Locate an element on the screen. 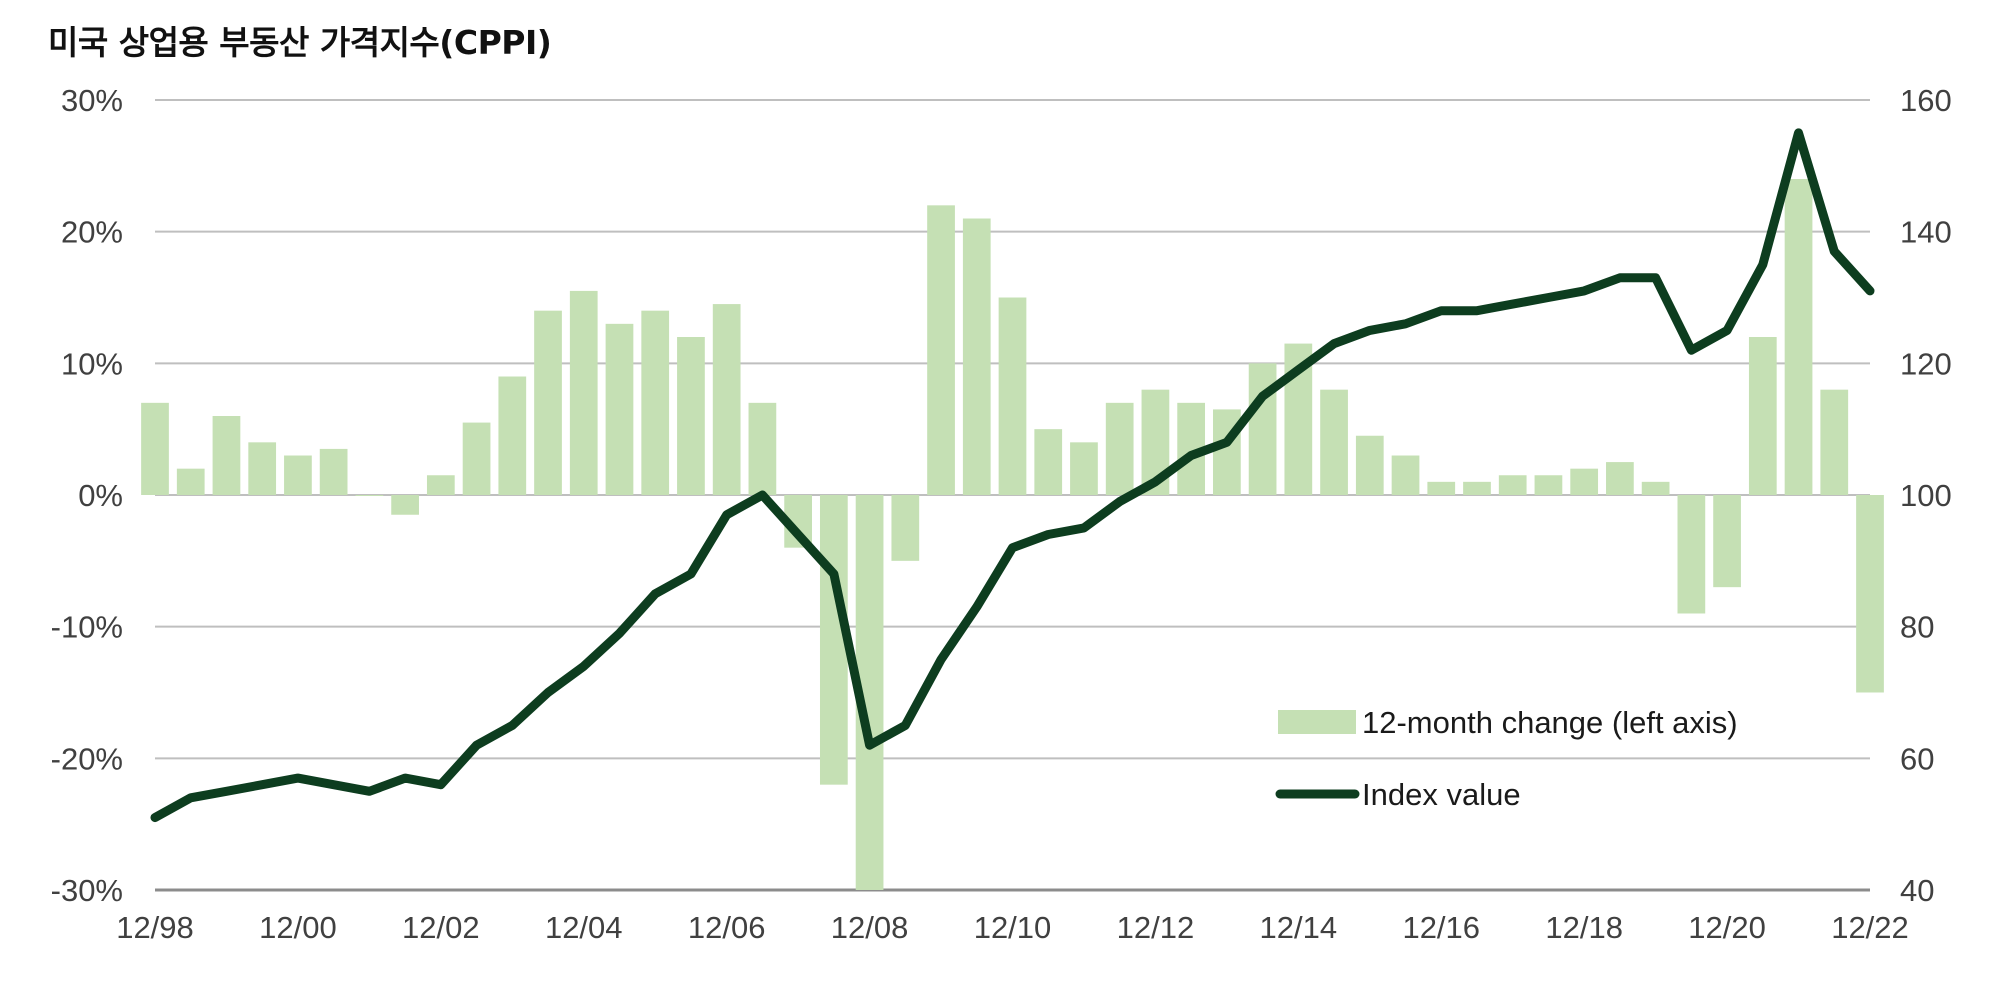 The height and width of the screenshot is (984, 2000). legend: 12-month change (left axis) Index value is located at coordinates (1506, 758).